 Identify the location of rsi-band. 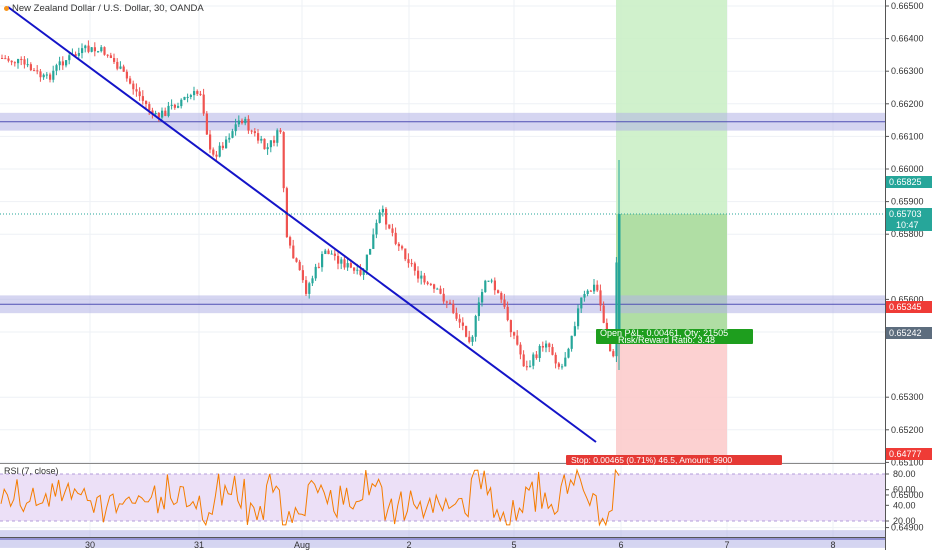
(442, 497).